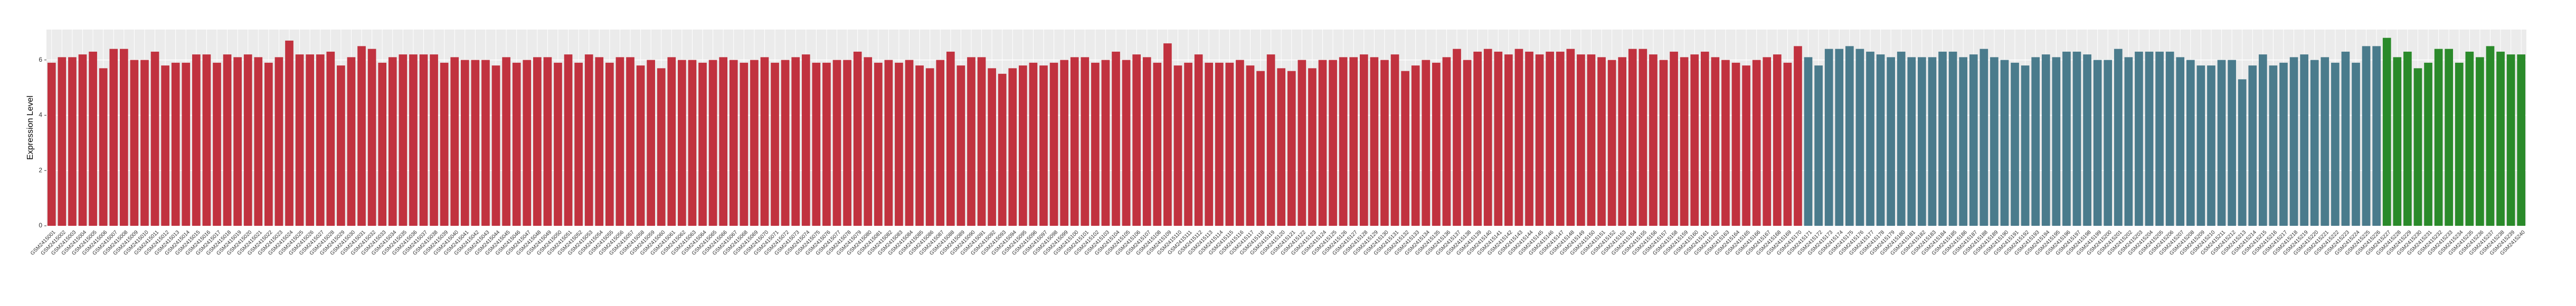 The image size is (2576, 306). What do you see at coordinates (40, 115) in the screenshot?
I see `y-tick-label: 4` at bounding box center [40, 115].